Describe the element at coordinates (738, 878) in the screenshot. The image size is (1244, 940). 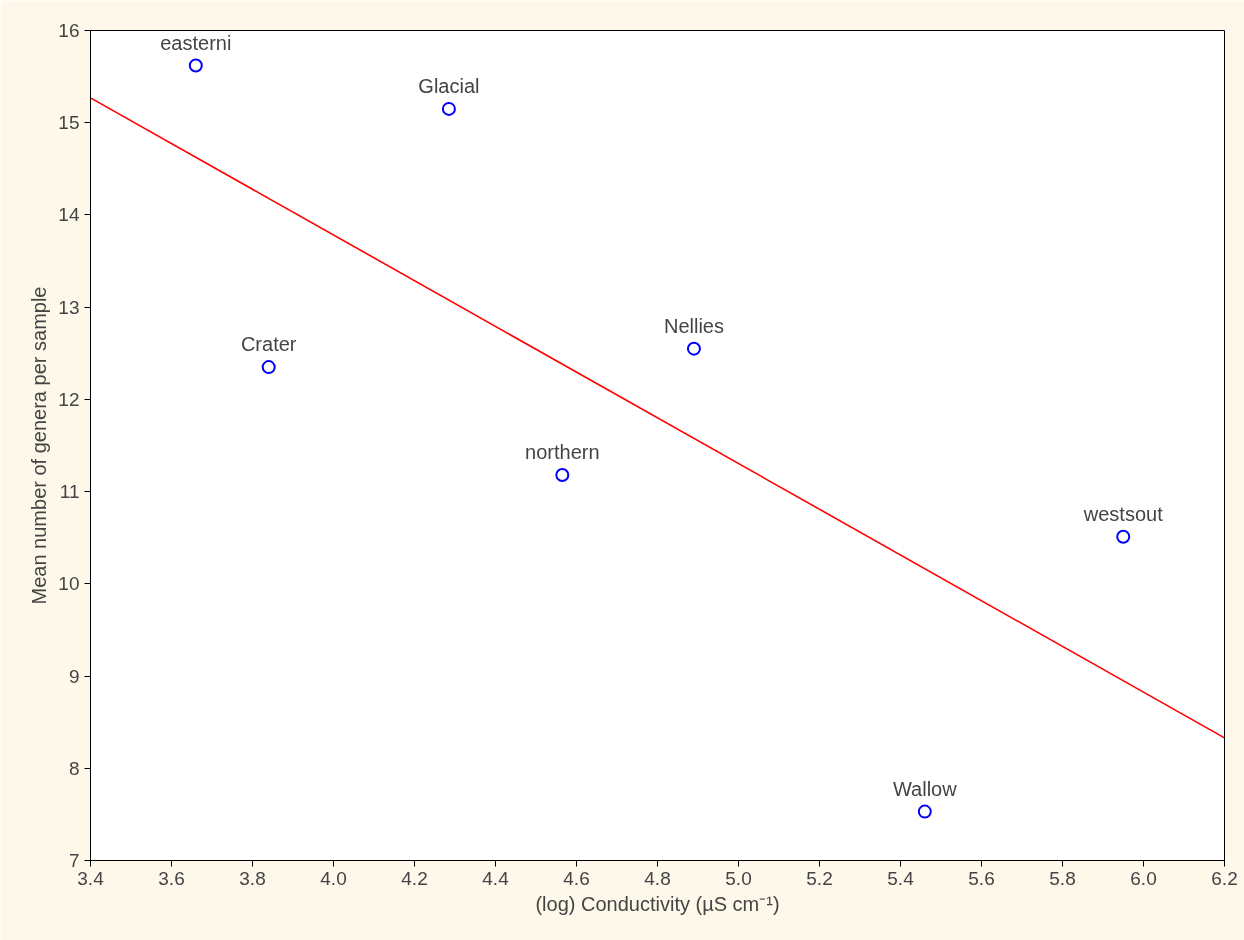
I see `x-tick-label: 5.0` at that location.